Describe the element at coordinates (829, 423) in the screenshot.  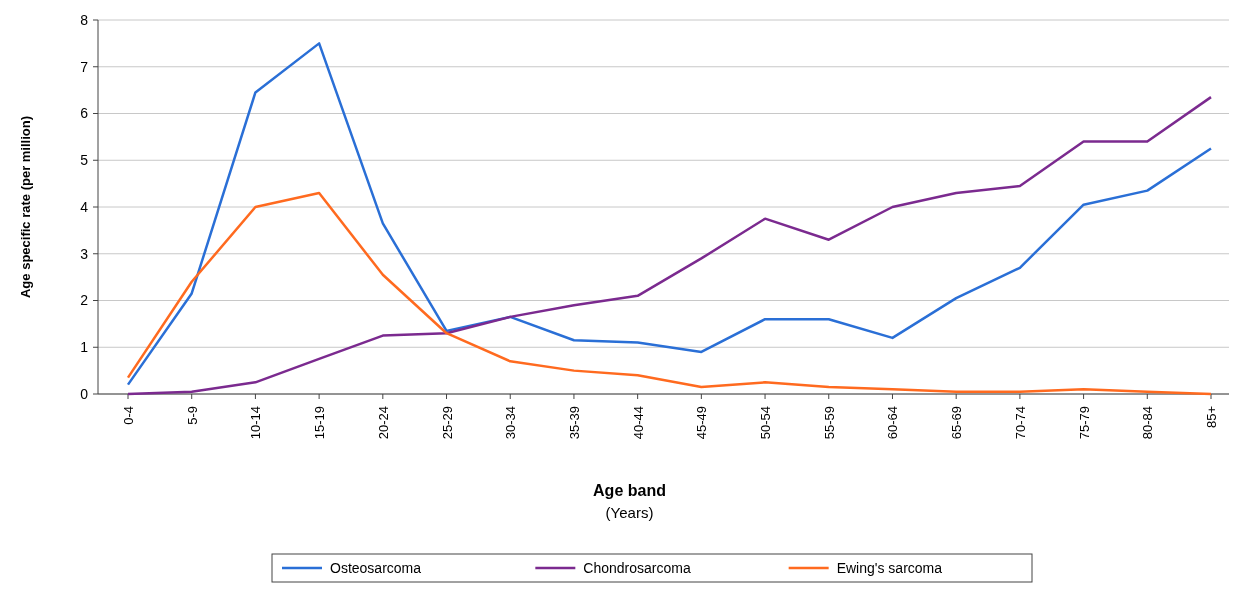
I see `x-tick-label: 55-59` at that location.